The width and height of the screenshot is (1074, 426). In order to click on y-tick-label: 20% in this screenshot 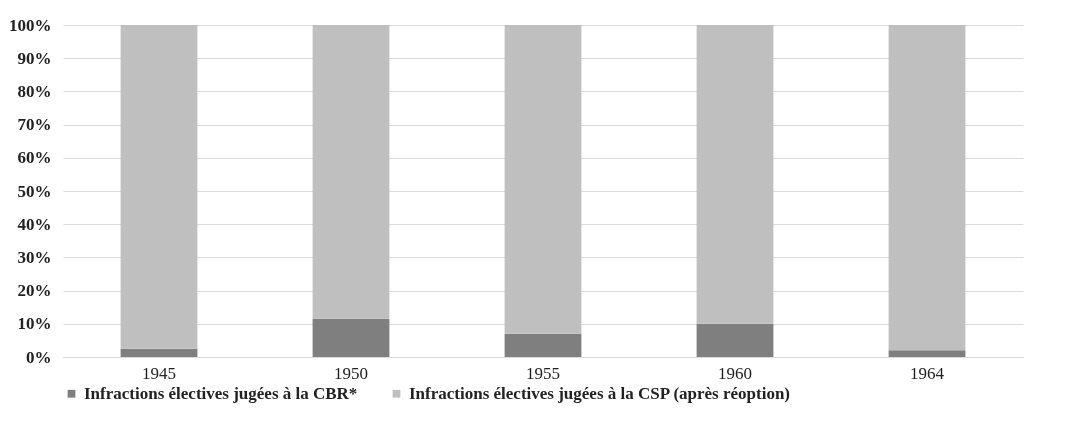, I will do `click(34, 291)`.